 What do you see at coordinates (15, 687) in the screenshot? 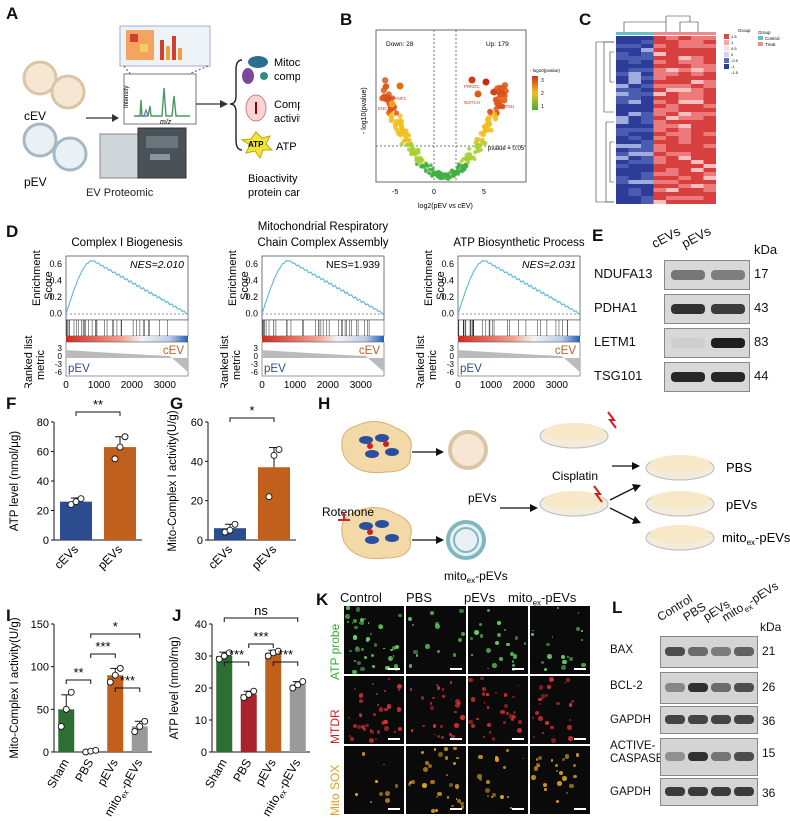
I see `y-axis-label: Mito-Complex I activity(U/g)` at bounding box center [15, 687].